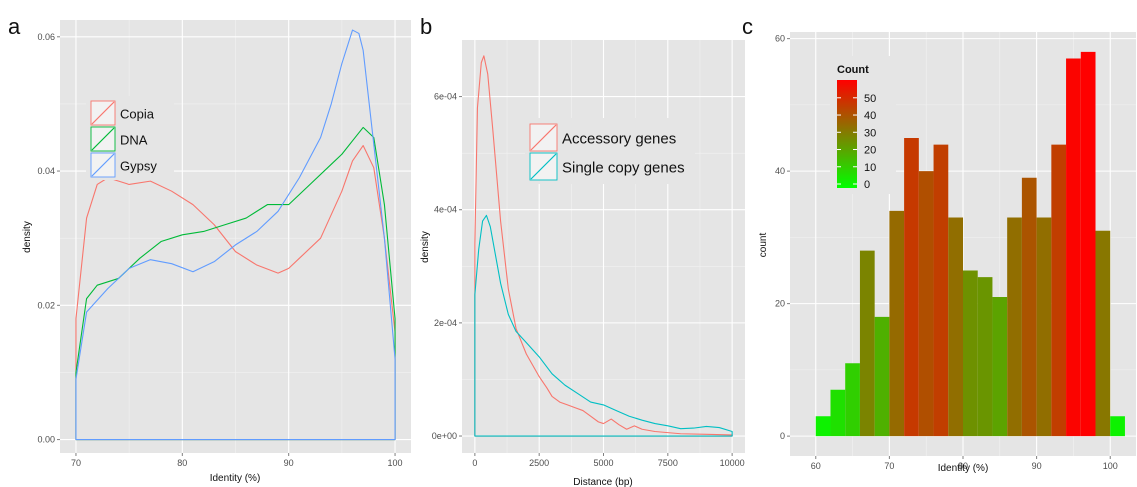  Describe the element at coordinates (780, 304) in the screenshot. I see `y-tick-label: 20` at that location.